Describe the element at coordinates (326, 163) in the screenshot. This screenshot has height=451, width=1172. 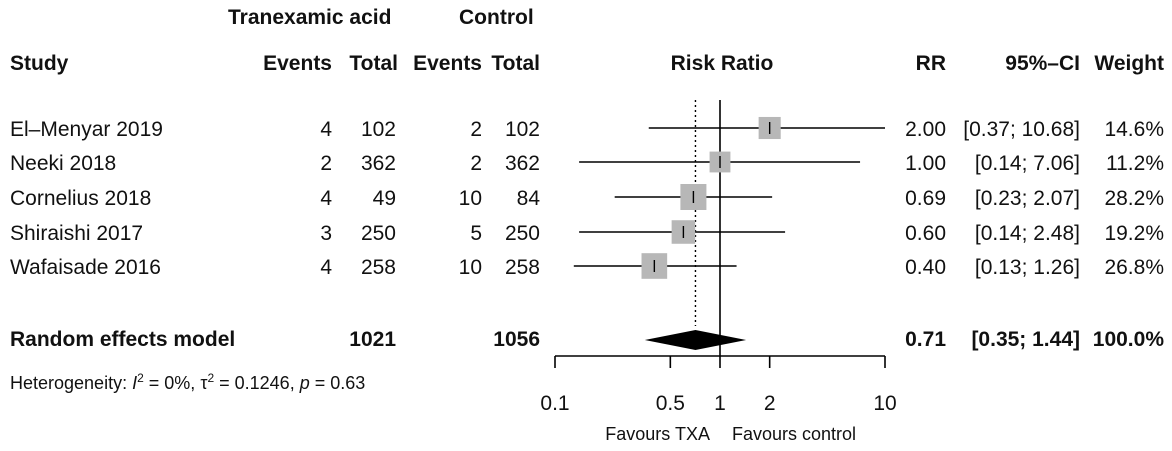
I see `study-events1: 2` at that location.